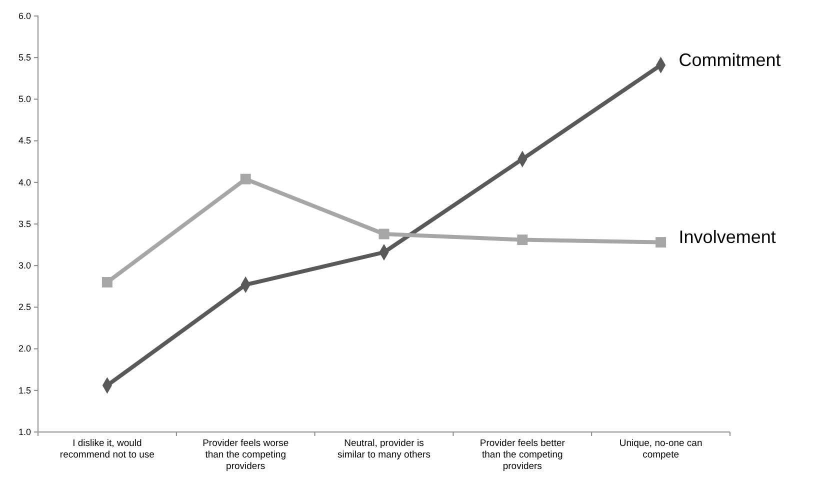 The image size is (819, 501). Describe the element at coordinates (24, 141) in the screenshot. I see `y-tick-label: 4.5` at that location.